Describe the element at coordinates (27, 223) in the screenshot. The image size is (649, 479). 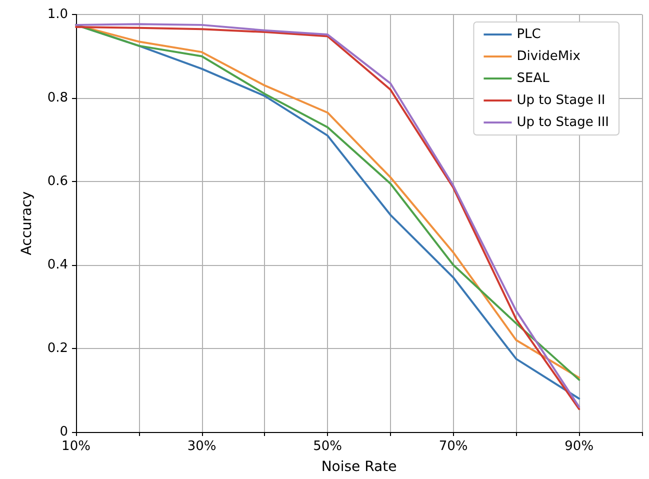
I see `y-axis-title: Accuracy` at that location.